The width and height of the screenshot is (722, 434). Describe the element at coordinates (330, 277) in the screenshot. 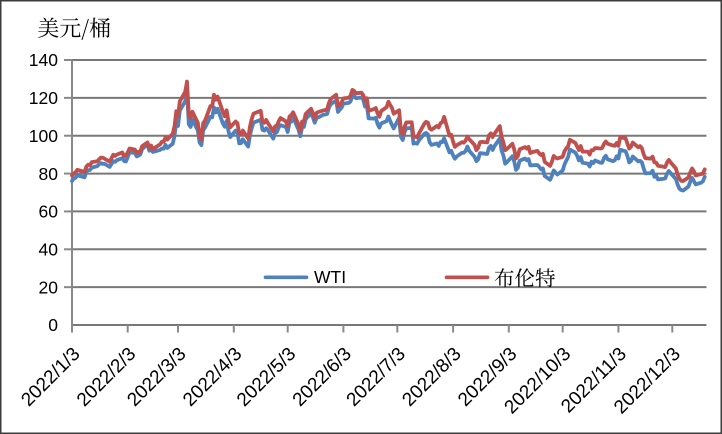

I see `svg-text: WTI` at that location.